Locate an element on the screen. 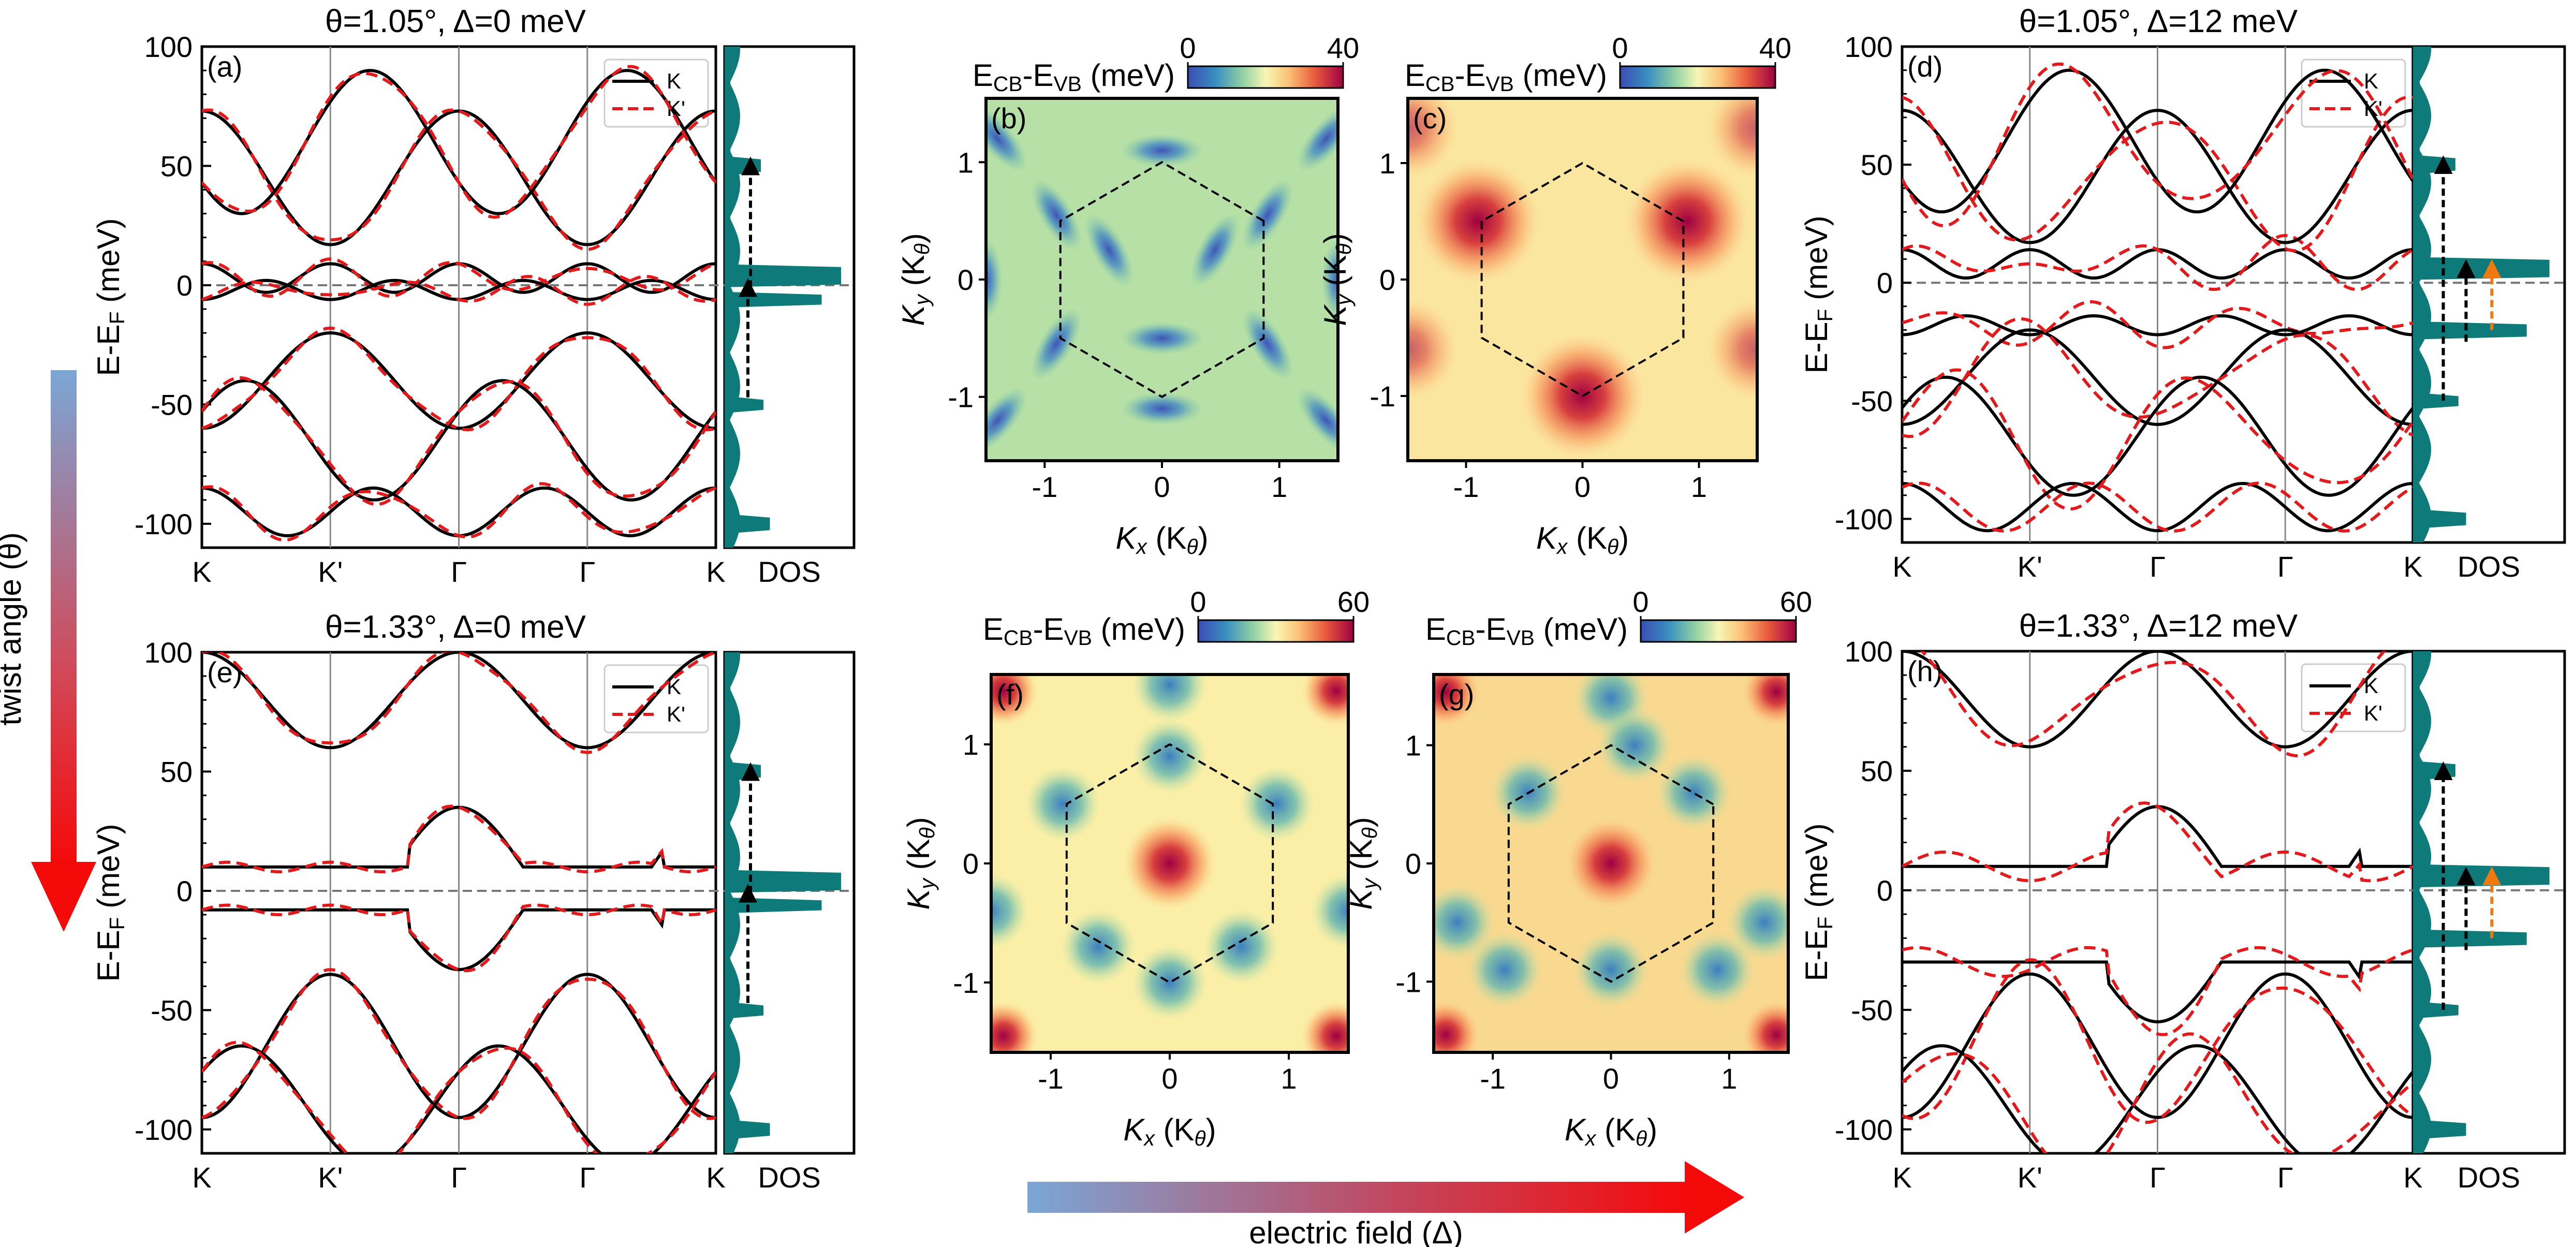 The width and height of the screenshot is (2576, 1247). panel-title: θ=1.33°, Δ=0 meV is located at coordinates (456, 627).